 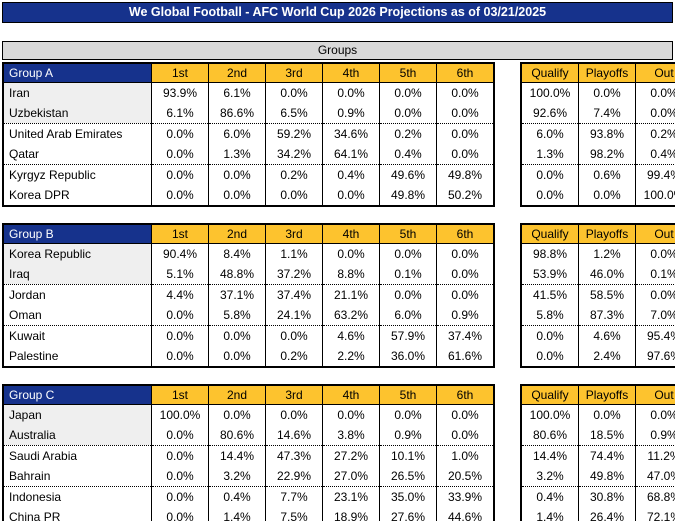 I want to click on team-name-cell: Kuwait, so click(x=77, y=335).